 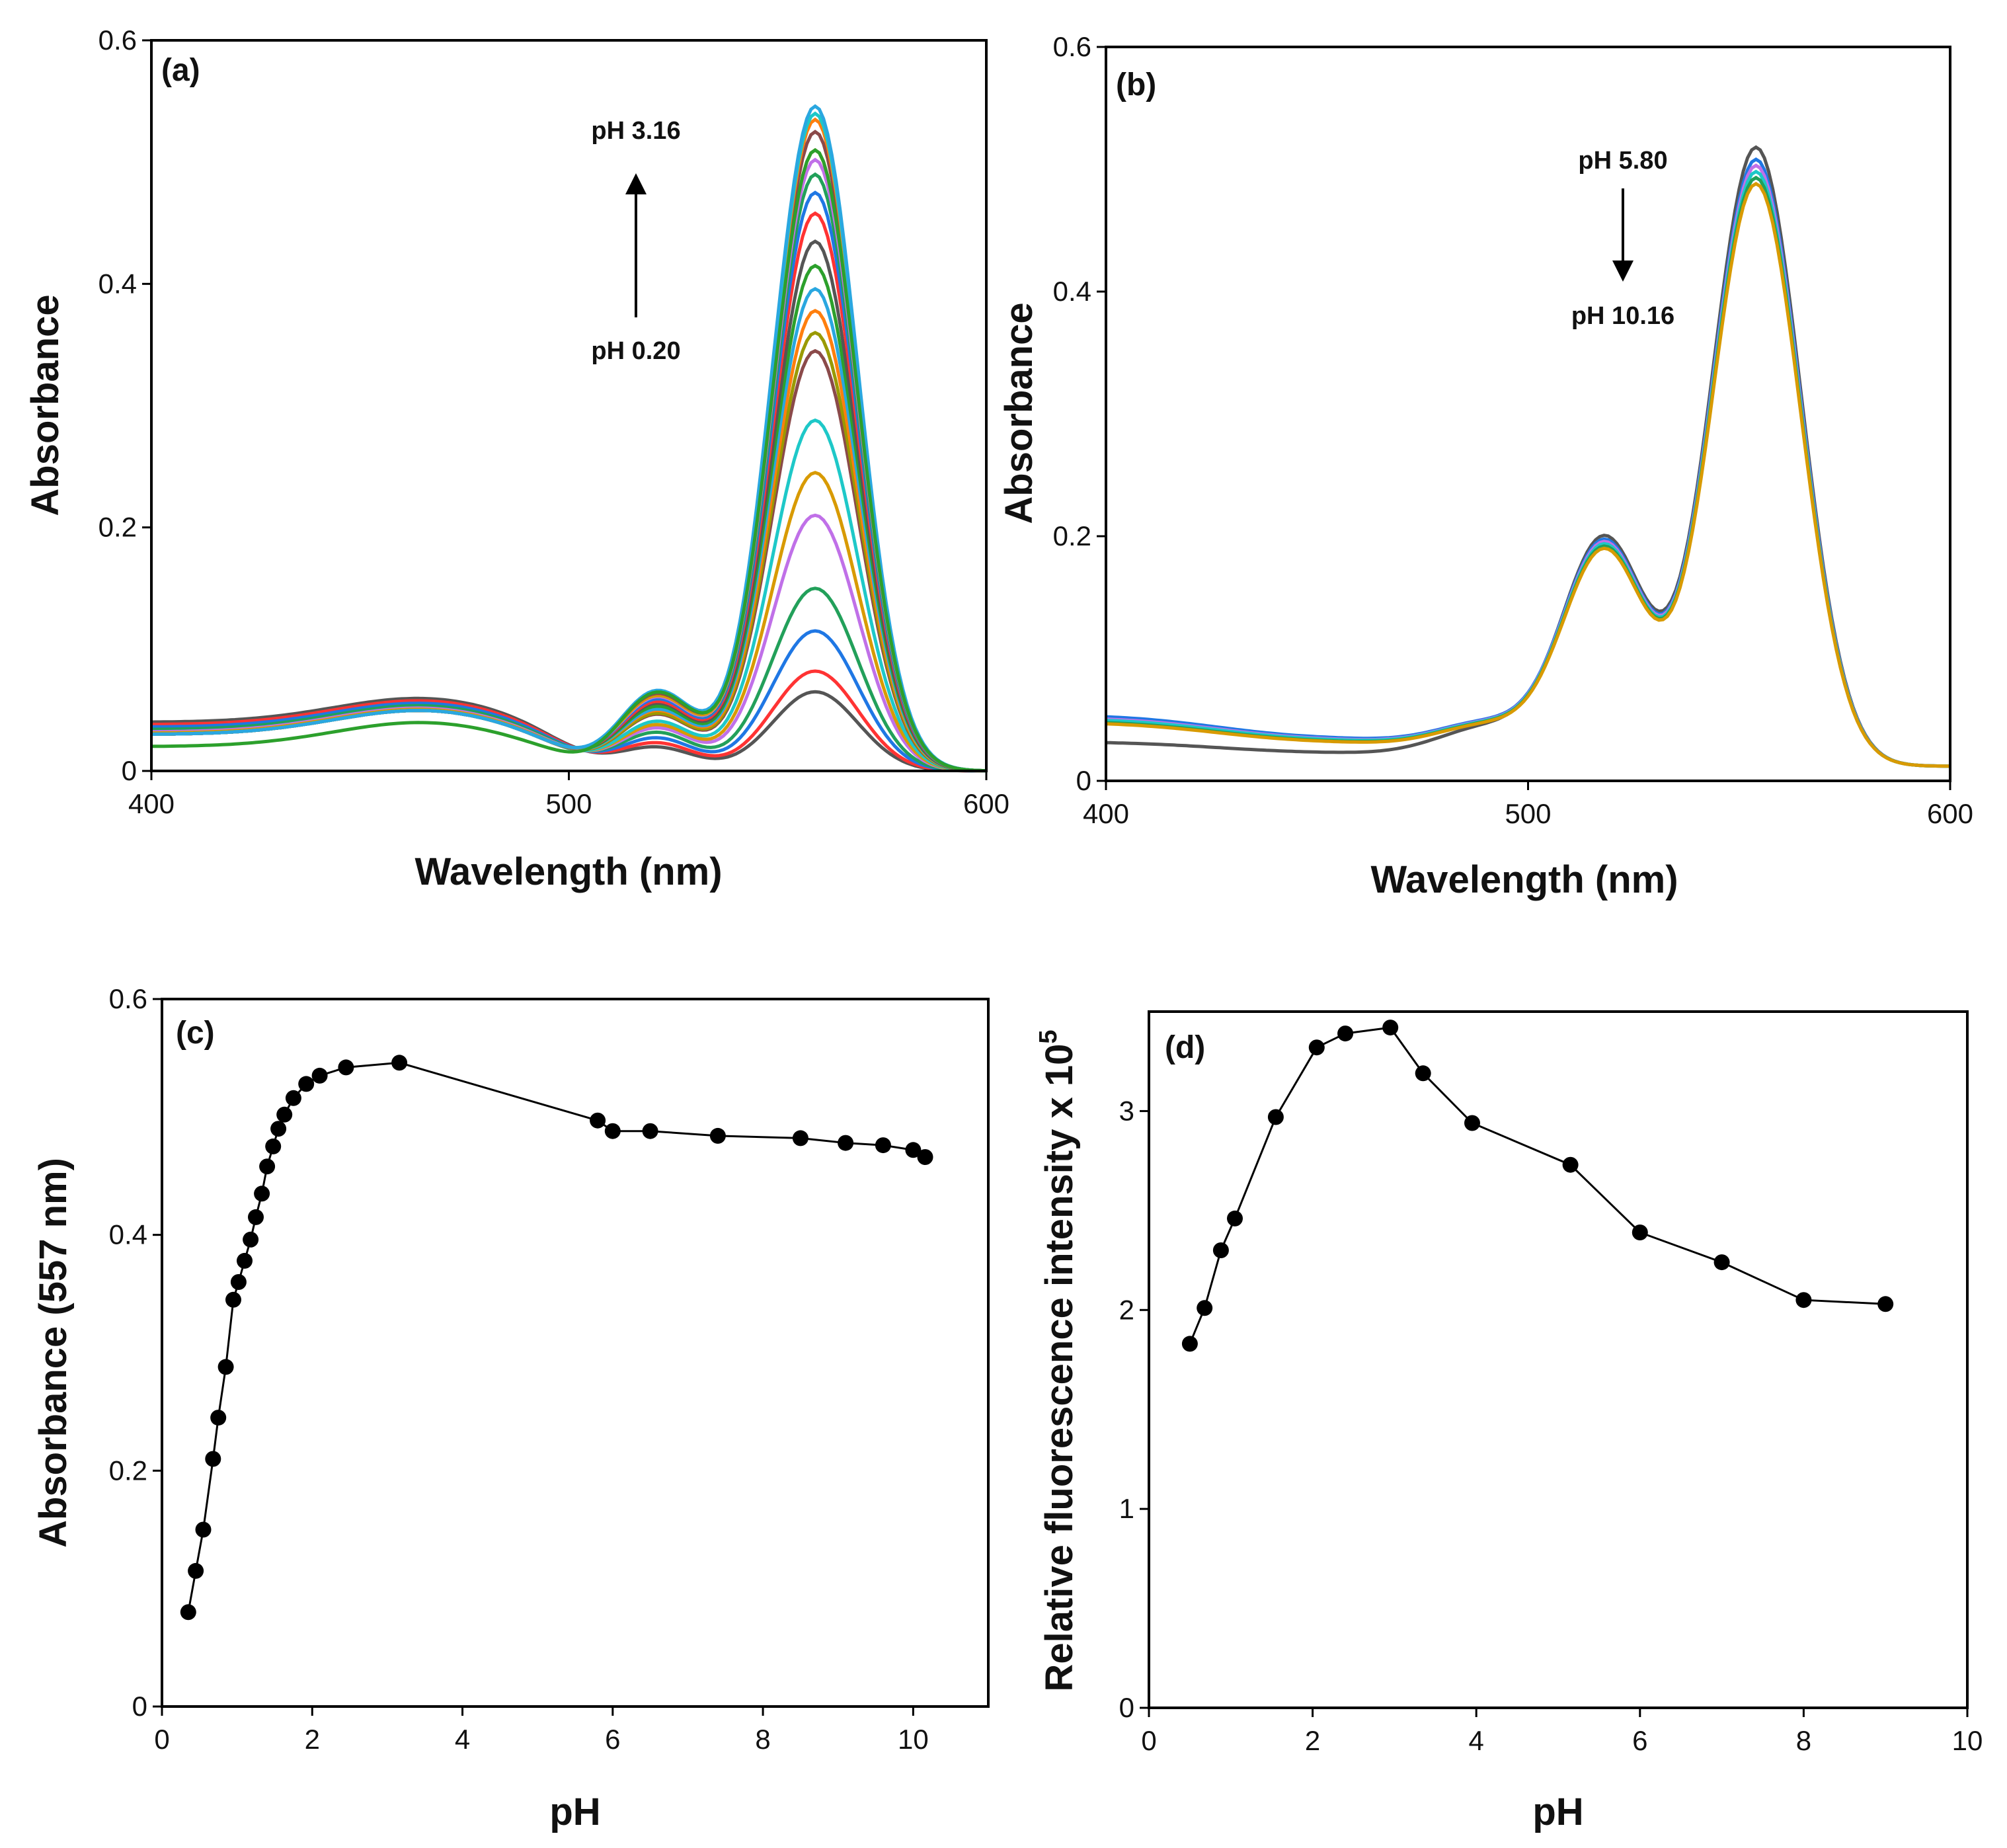 What do you see at coordinates (556, 1338) in the screenshot?
I see `panel-c-curves` at bounding box center [556, 1338].